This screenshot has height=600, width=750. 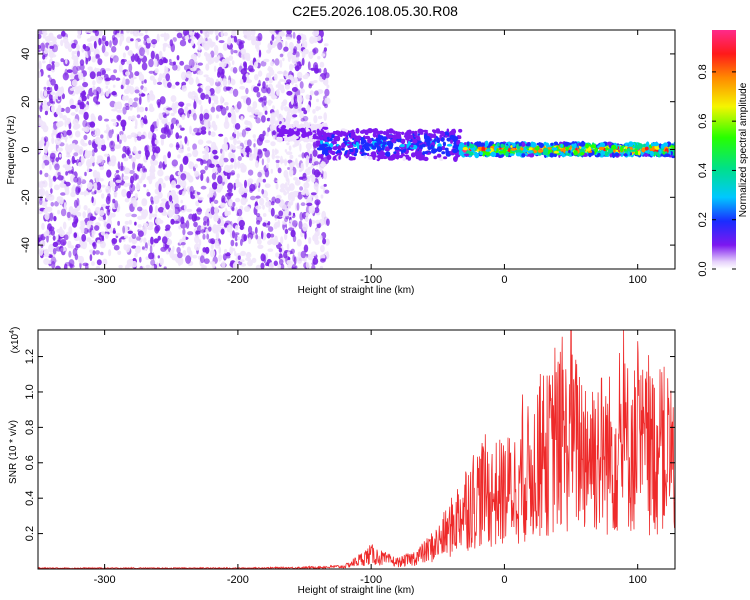 I want to click on y-tick-label: 0.2, so click(x=30, y=533).